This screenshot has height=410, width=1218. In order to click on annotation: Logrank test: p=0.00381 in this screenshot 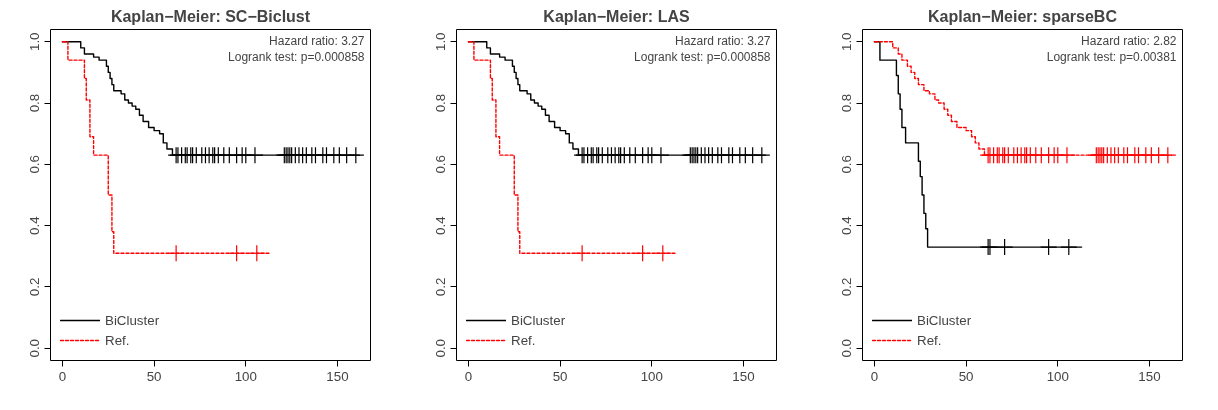, I will do `click(1111, 56)`.